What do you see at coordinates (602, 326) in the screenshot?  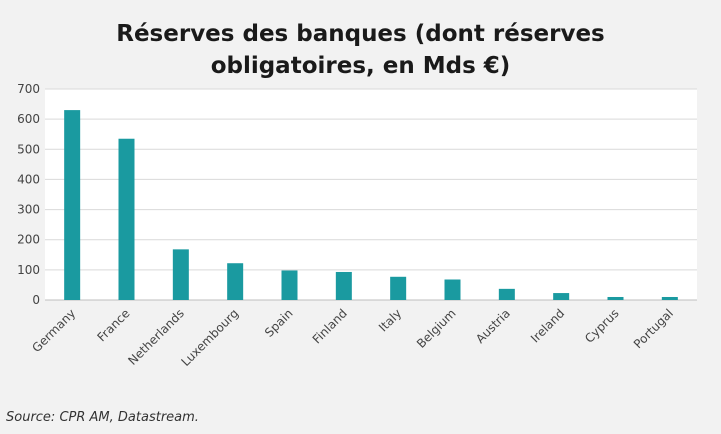 I see `x-tick-label: Cyprus` at bounding box center [602, 326].